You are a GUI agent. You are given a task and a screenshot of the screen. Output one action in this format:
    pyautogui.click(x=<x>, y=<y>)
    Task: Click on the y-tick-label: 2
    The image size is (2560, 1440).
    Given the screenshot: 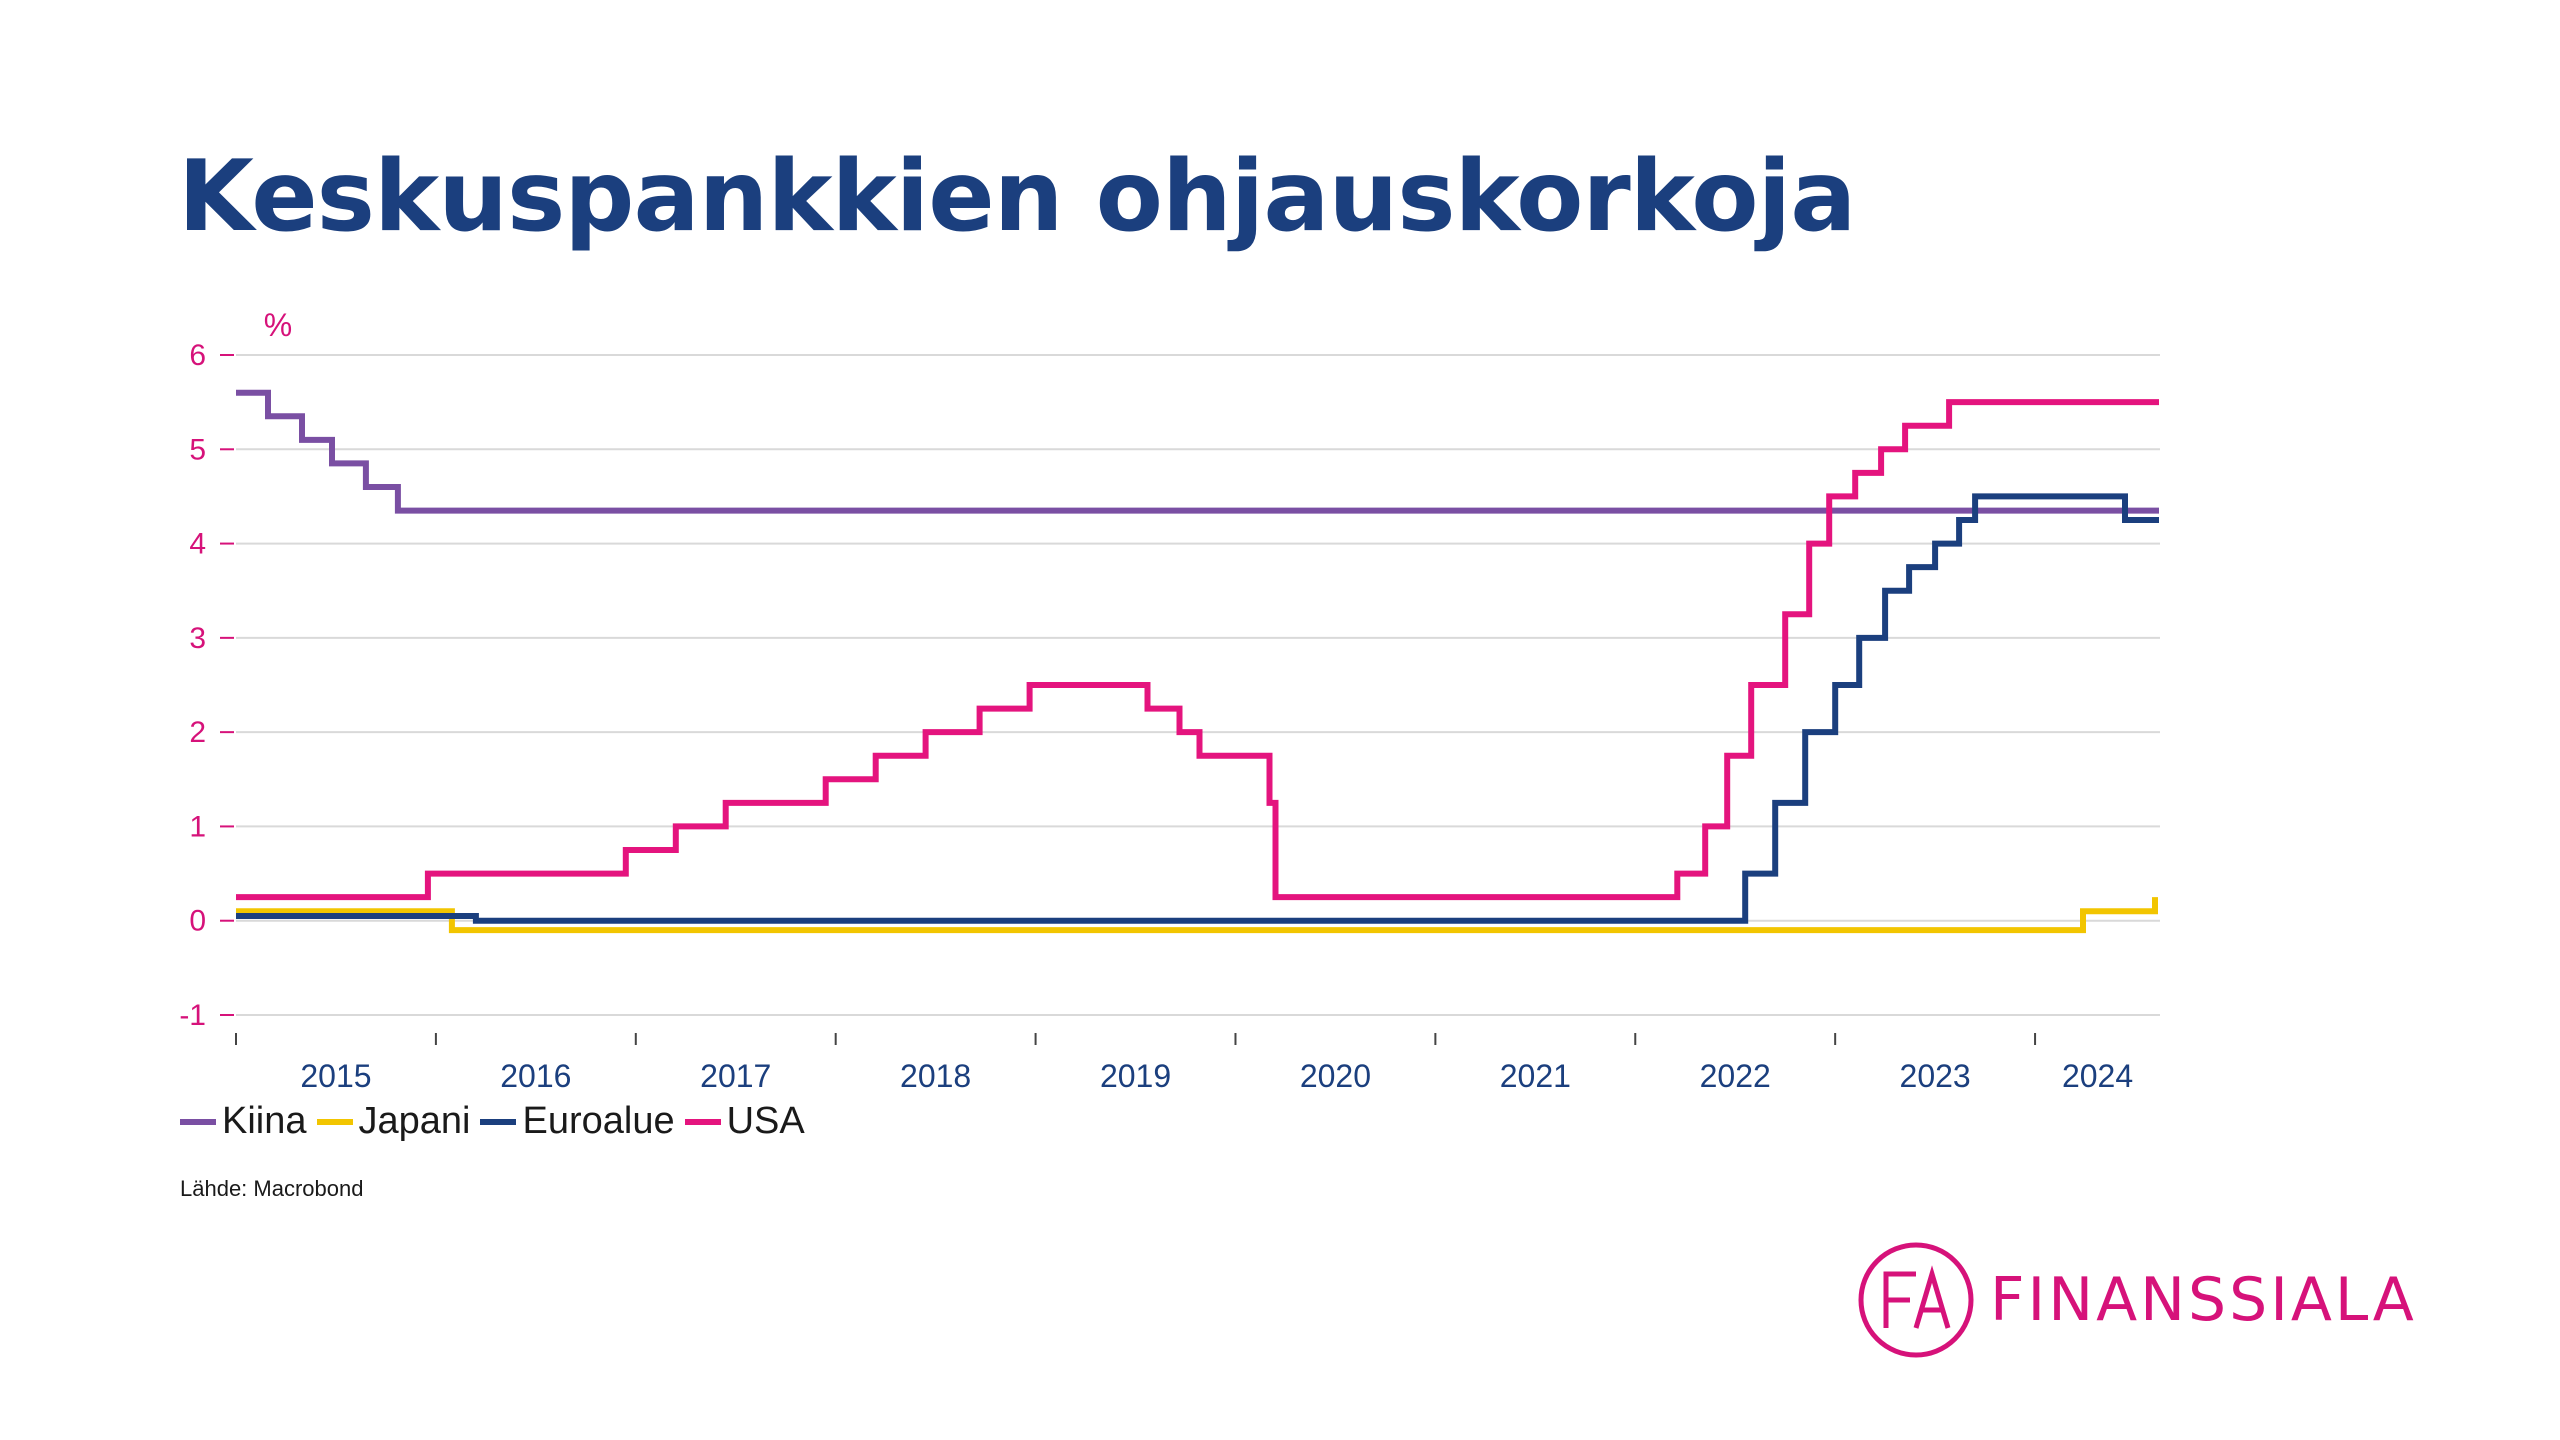 What is the action you would take?
    pyautogui.click(x=197, y=732)
    